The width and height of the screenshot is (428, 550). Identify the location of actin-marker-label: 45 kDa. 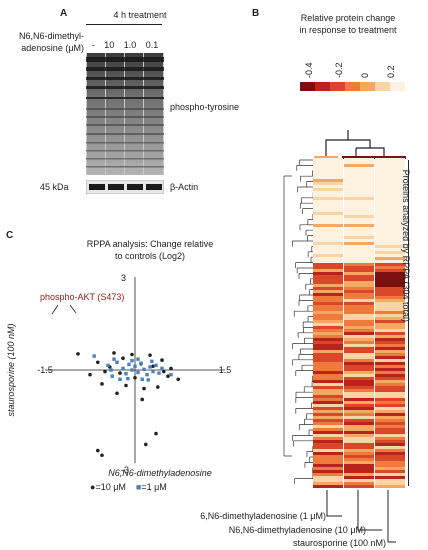
(54, 187).